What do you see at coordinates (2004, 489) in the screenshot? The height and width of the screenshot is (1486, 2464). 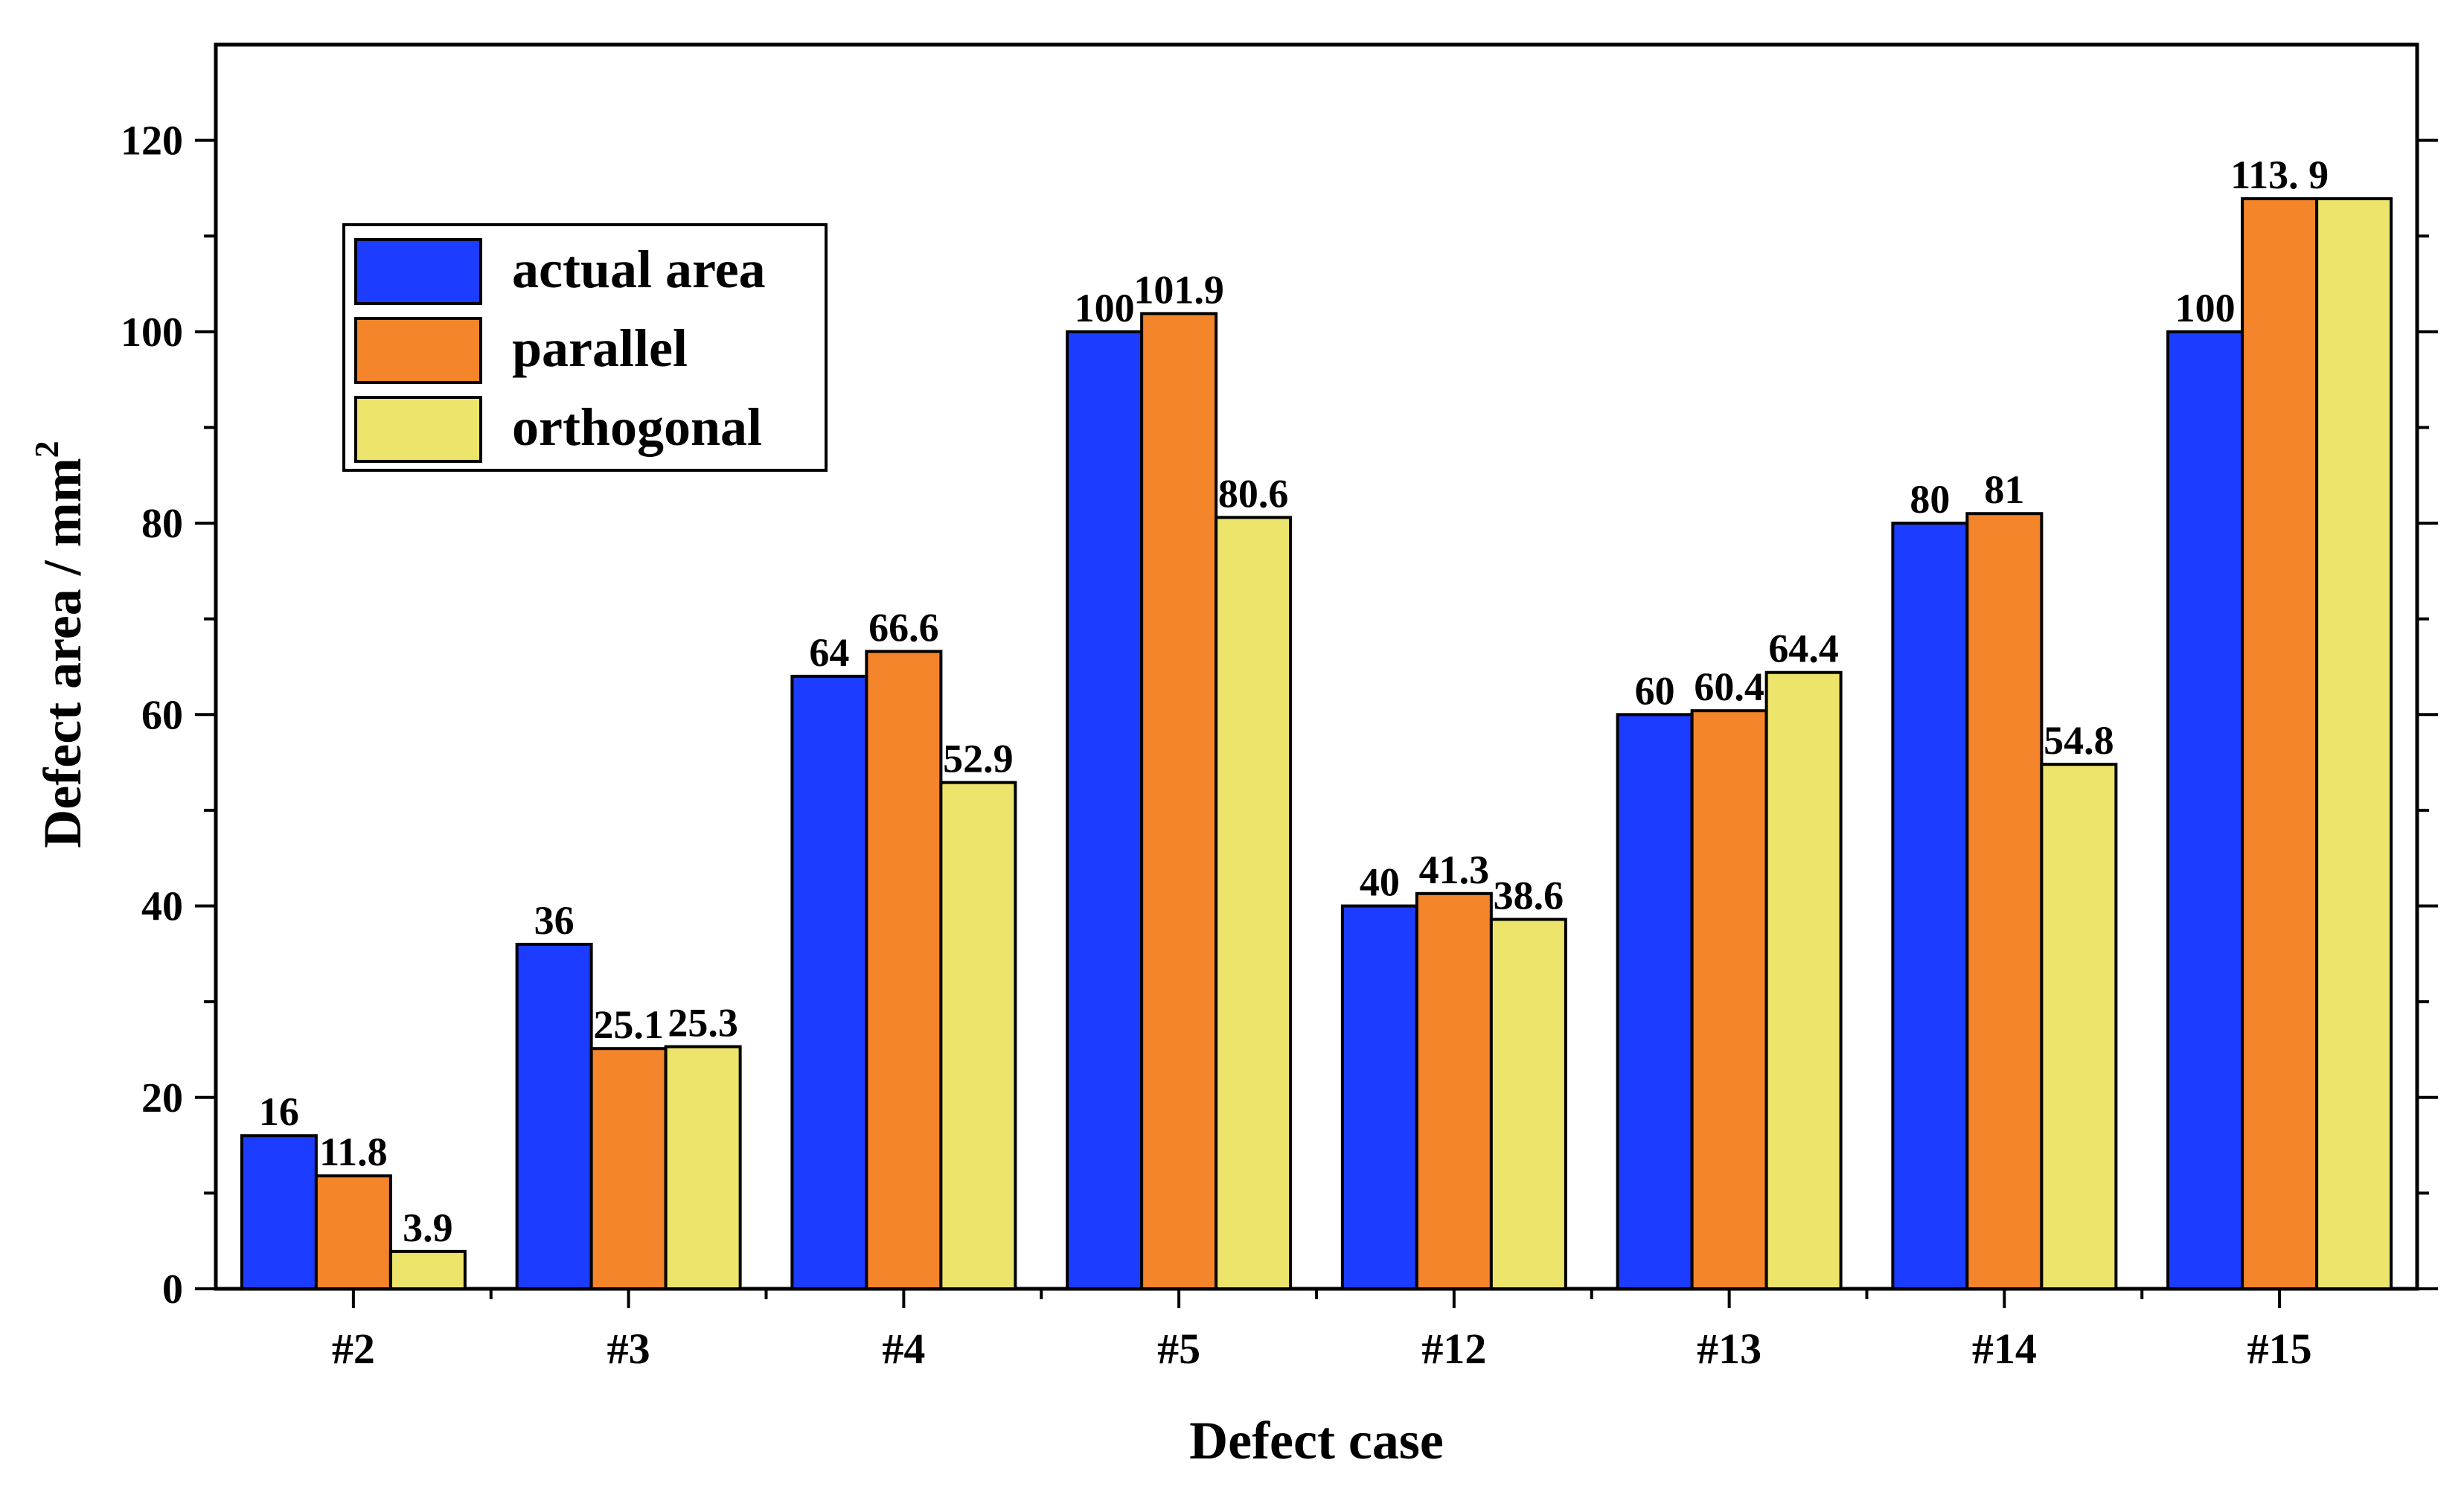 I see `data-label: 81` at bounding box center [2004, 489].